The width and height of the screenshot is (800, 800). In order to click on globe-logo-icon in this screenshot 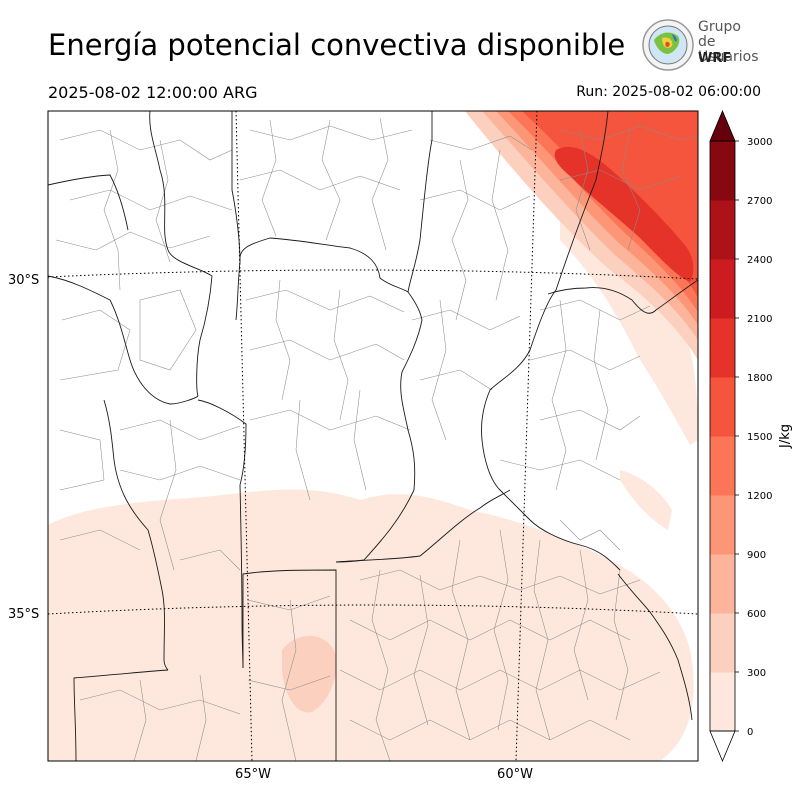, I will do `click(668, 45)`.